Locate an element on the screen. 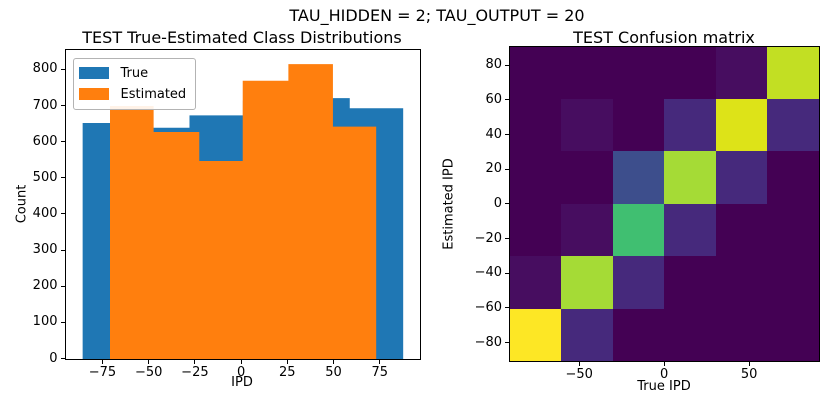 The image size is (828, 411). legend-item-true: True is located at coordinates (132, 73).